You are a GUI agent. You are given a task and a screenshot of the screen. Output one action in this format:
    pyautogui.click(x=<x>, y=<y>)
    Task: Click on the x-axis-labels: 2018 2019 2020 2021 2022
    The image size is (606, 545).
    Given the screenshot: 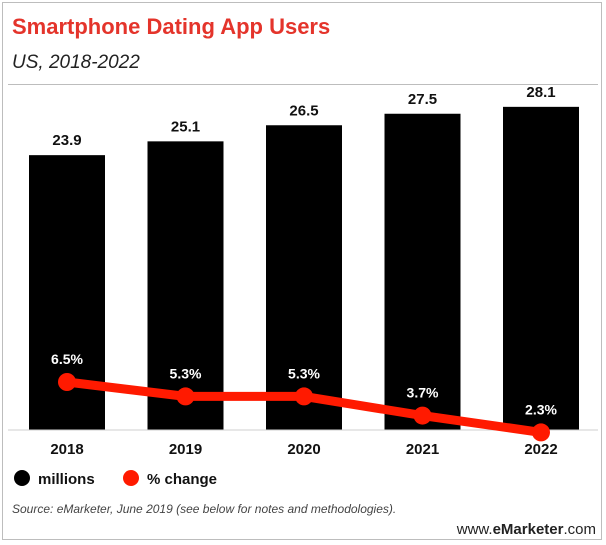 What is the action you would take?
    pyautogui.click(x=303, y=449)
    